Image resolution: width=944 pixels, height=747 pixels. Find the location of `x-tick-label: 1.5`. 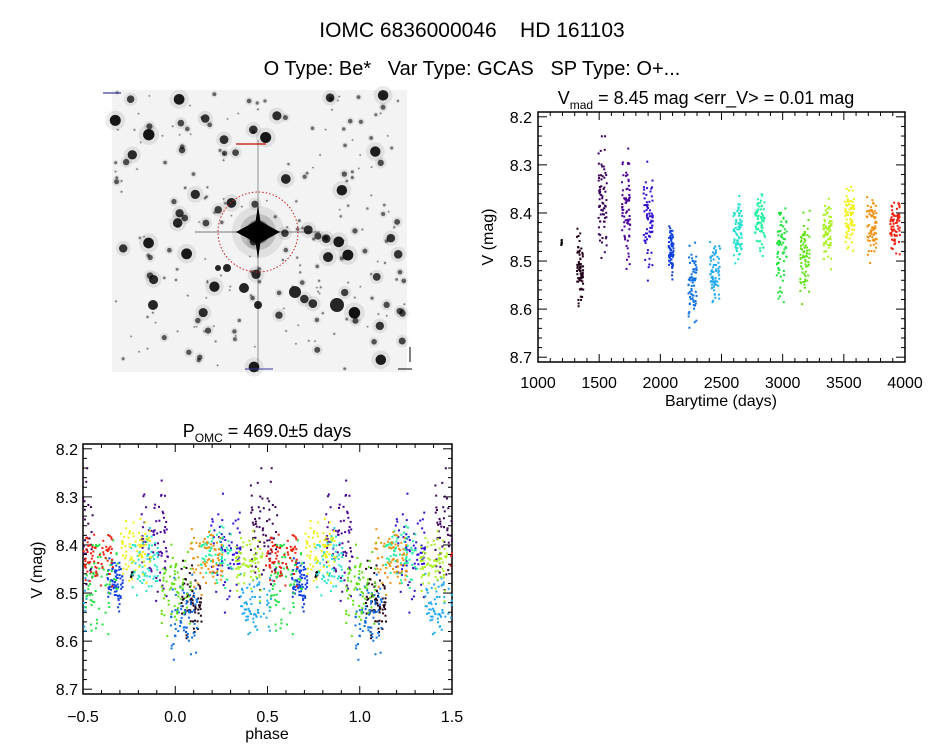

x-tick-label: 1.5 is located at coordinates (452, 717).